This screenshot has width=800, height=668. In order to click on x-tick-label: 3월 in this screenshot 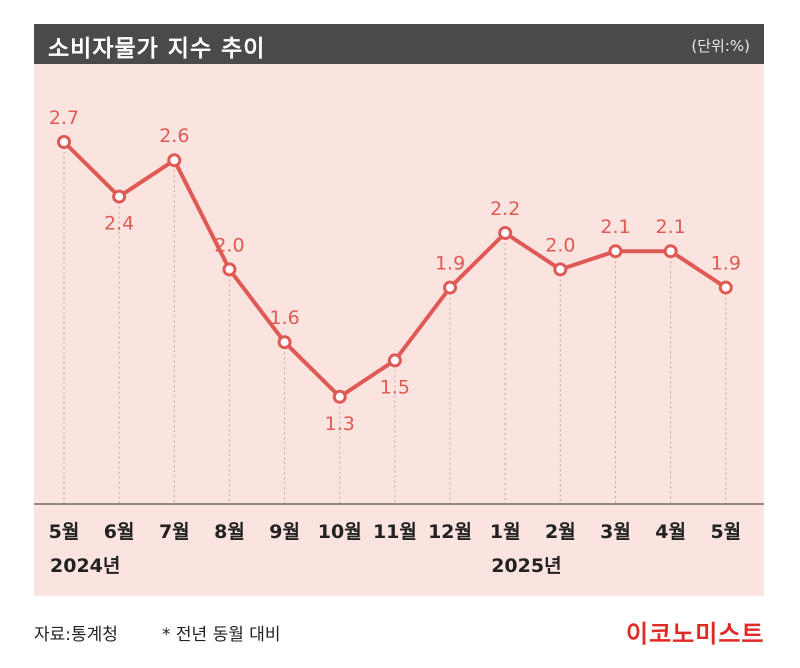, I will do `click(615, 532)`.